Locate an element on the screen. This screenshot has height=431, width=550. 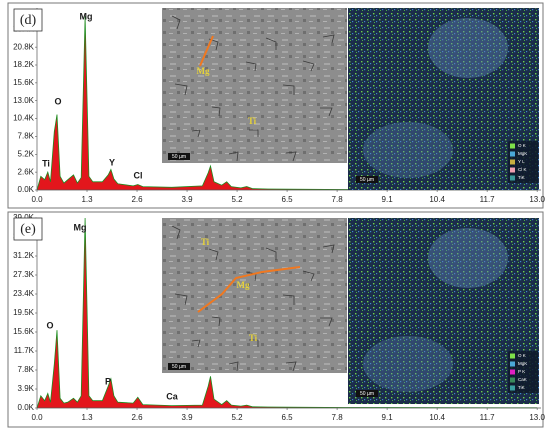
y-tick-label: 5.2K is located at coordinates (26, 153).